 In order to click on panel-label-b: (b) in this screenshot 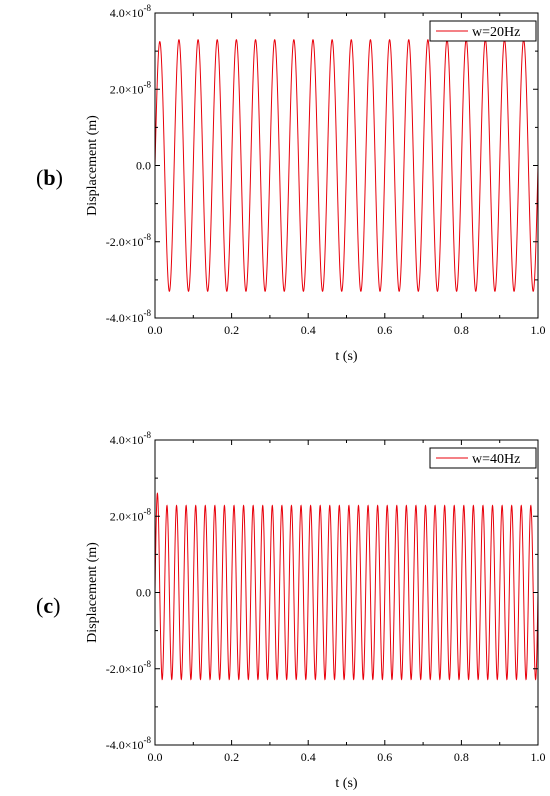, I will do `click(49, 178)`.